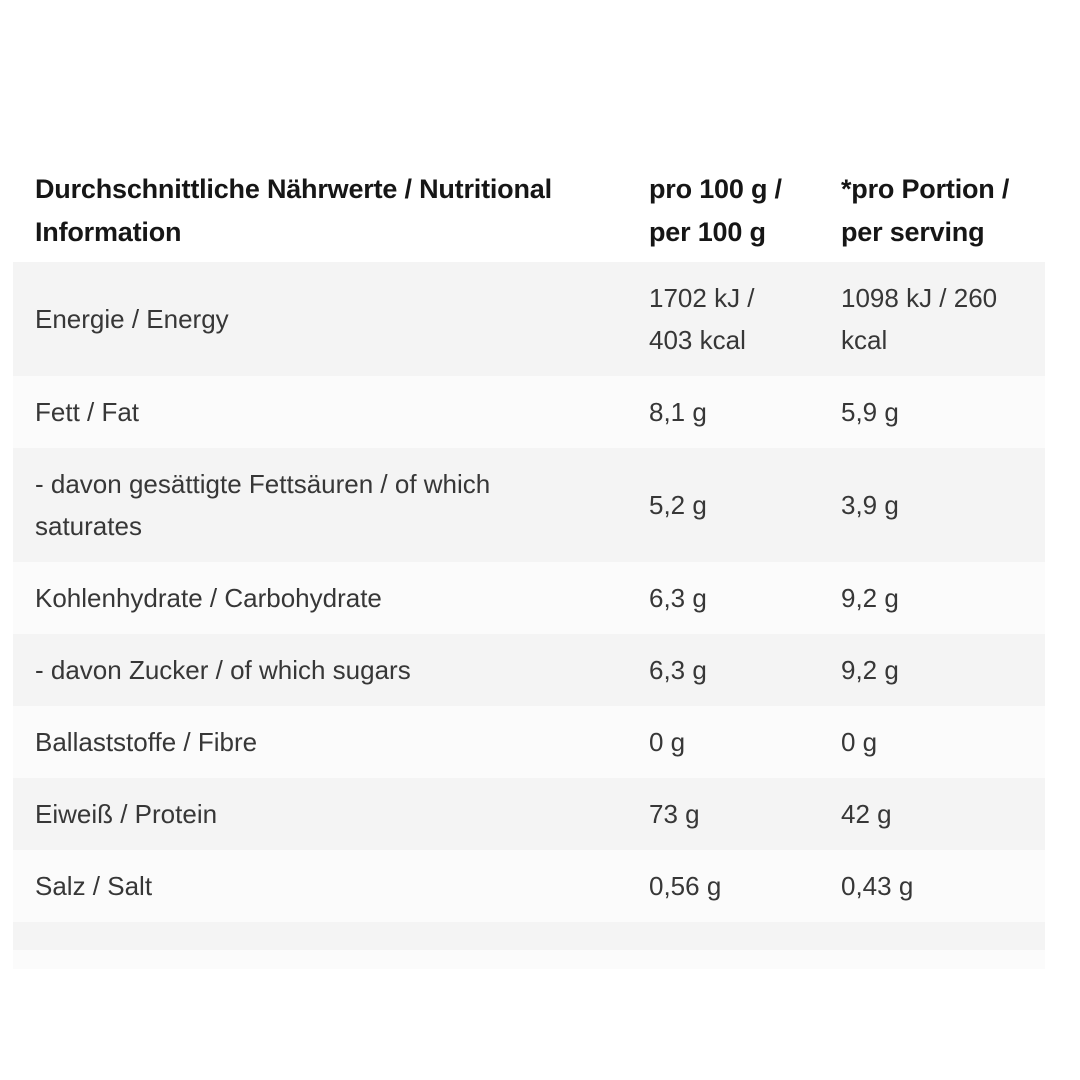 This screenshot has height=1080, width=1080. What do you see at coordinates (529, 742) in the screenshot?
I see `table-row-fibre: Ballaststoffe / Fibre 0 g 0 g` at bounding box center [529, 742].